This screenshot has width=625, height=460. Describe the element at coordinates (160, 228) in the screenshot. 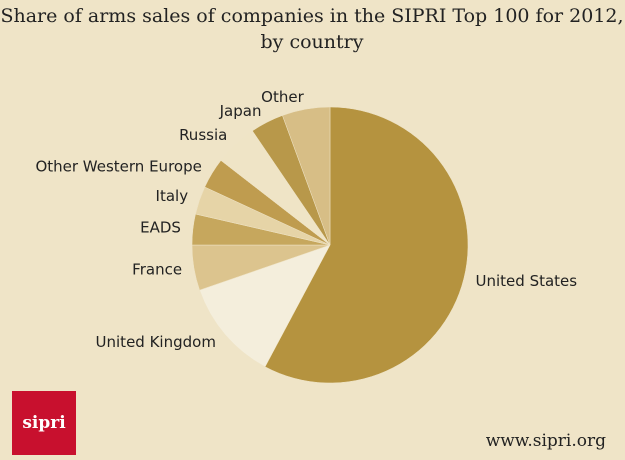

I see `slice-label: EADS` at that location.